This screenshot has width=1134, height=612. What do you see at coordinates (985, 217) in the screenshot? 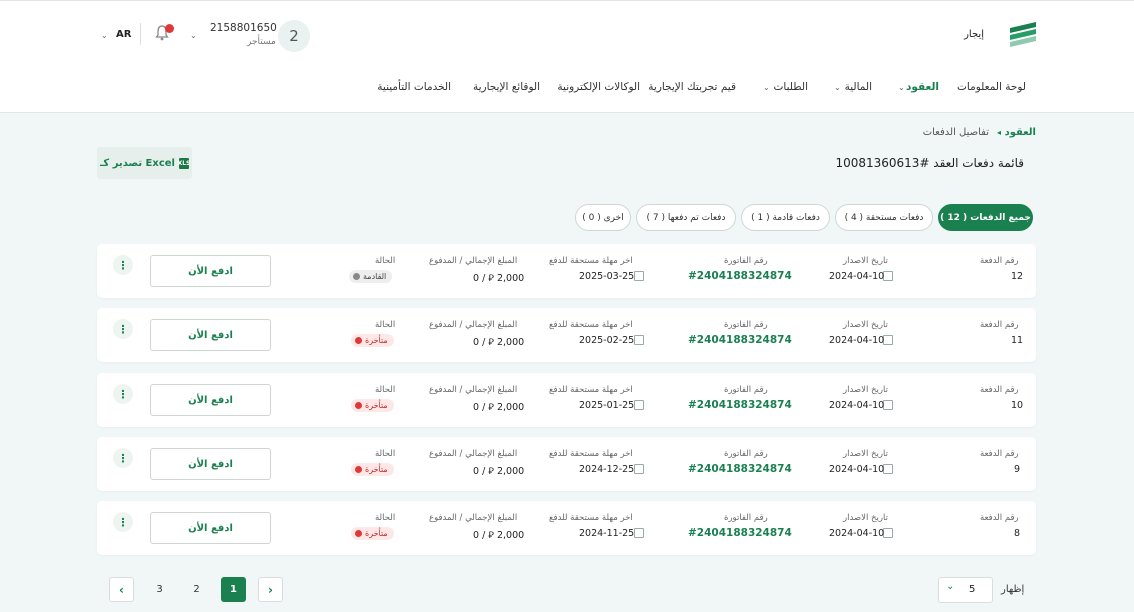
I see `filter-all: جميع الدفعات ( 12 )` at bounding box center [985, 217].